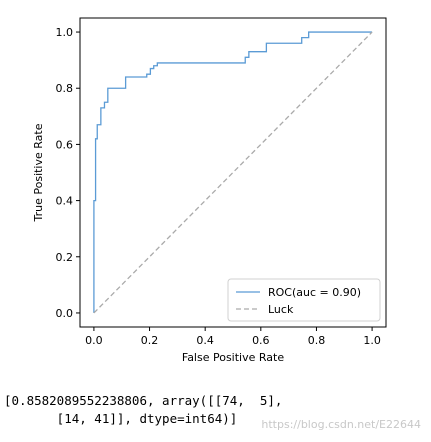 Image resolution: width=431 pixels, height=442 pixels. I want to click on y-tick-label: 0.6, so click(65, 144).